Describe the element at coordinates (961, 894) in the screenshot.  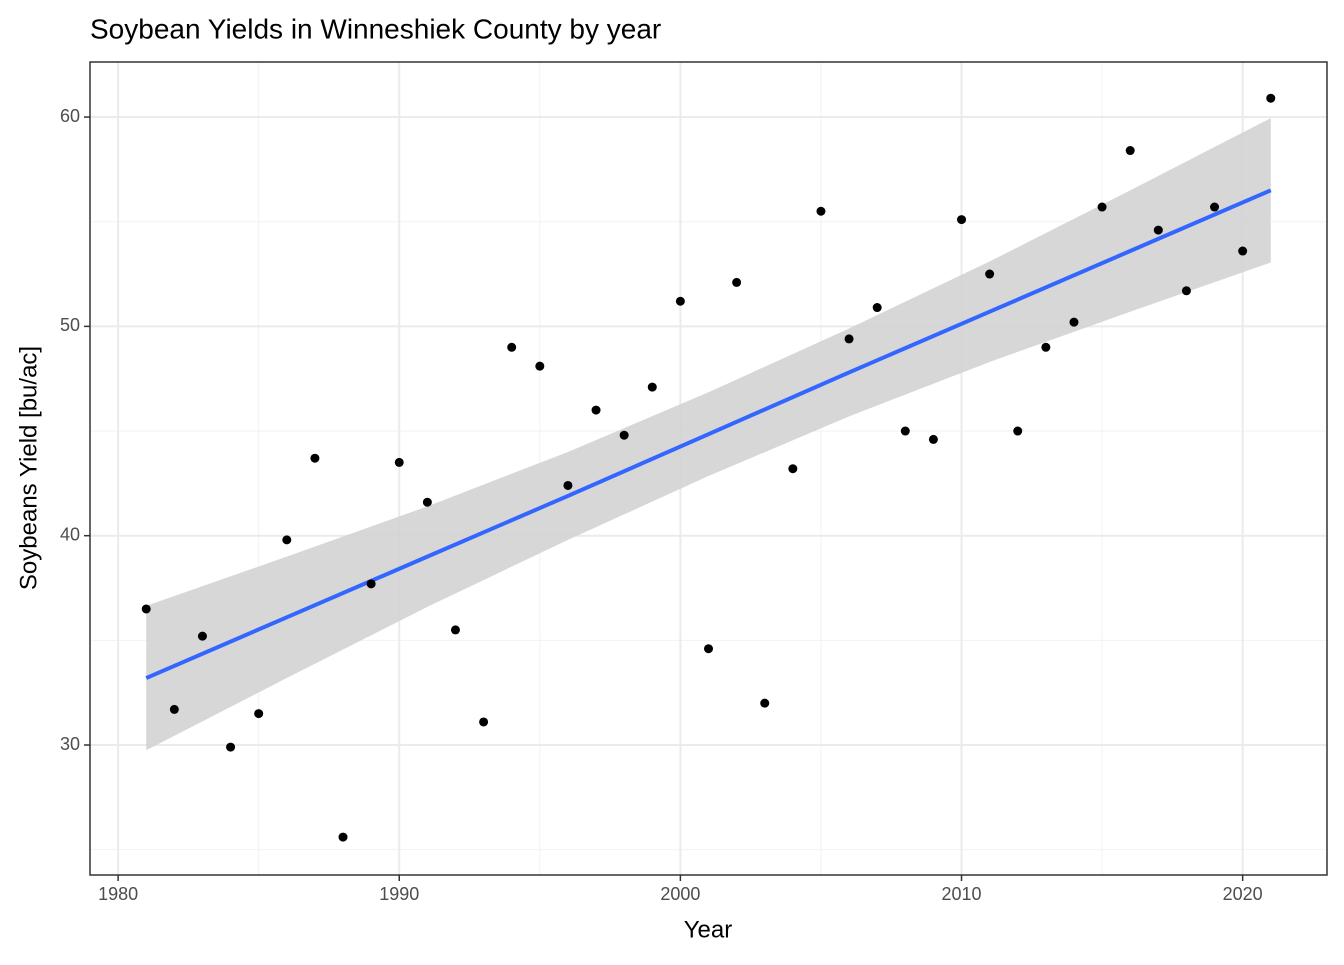
I see `x-tick-label: 2010` at that location.